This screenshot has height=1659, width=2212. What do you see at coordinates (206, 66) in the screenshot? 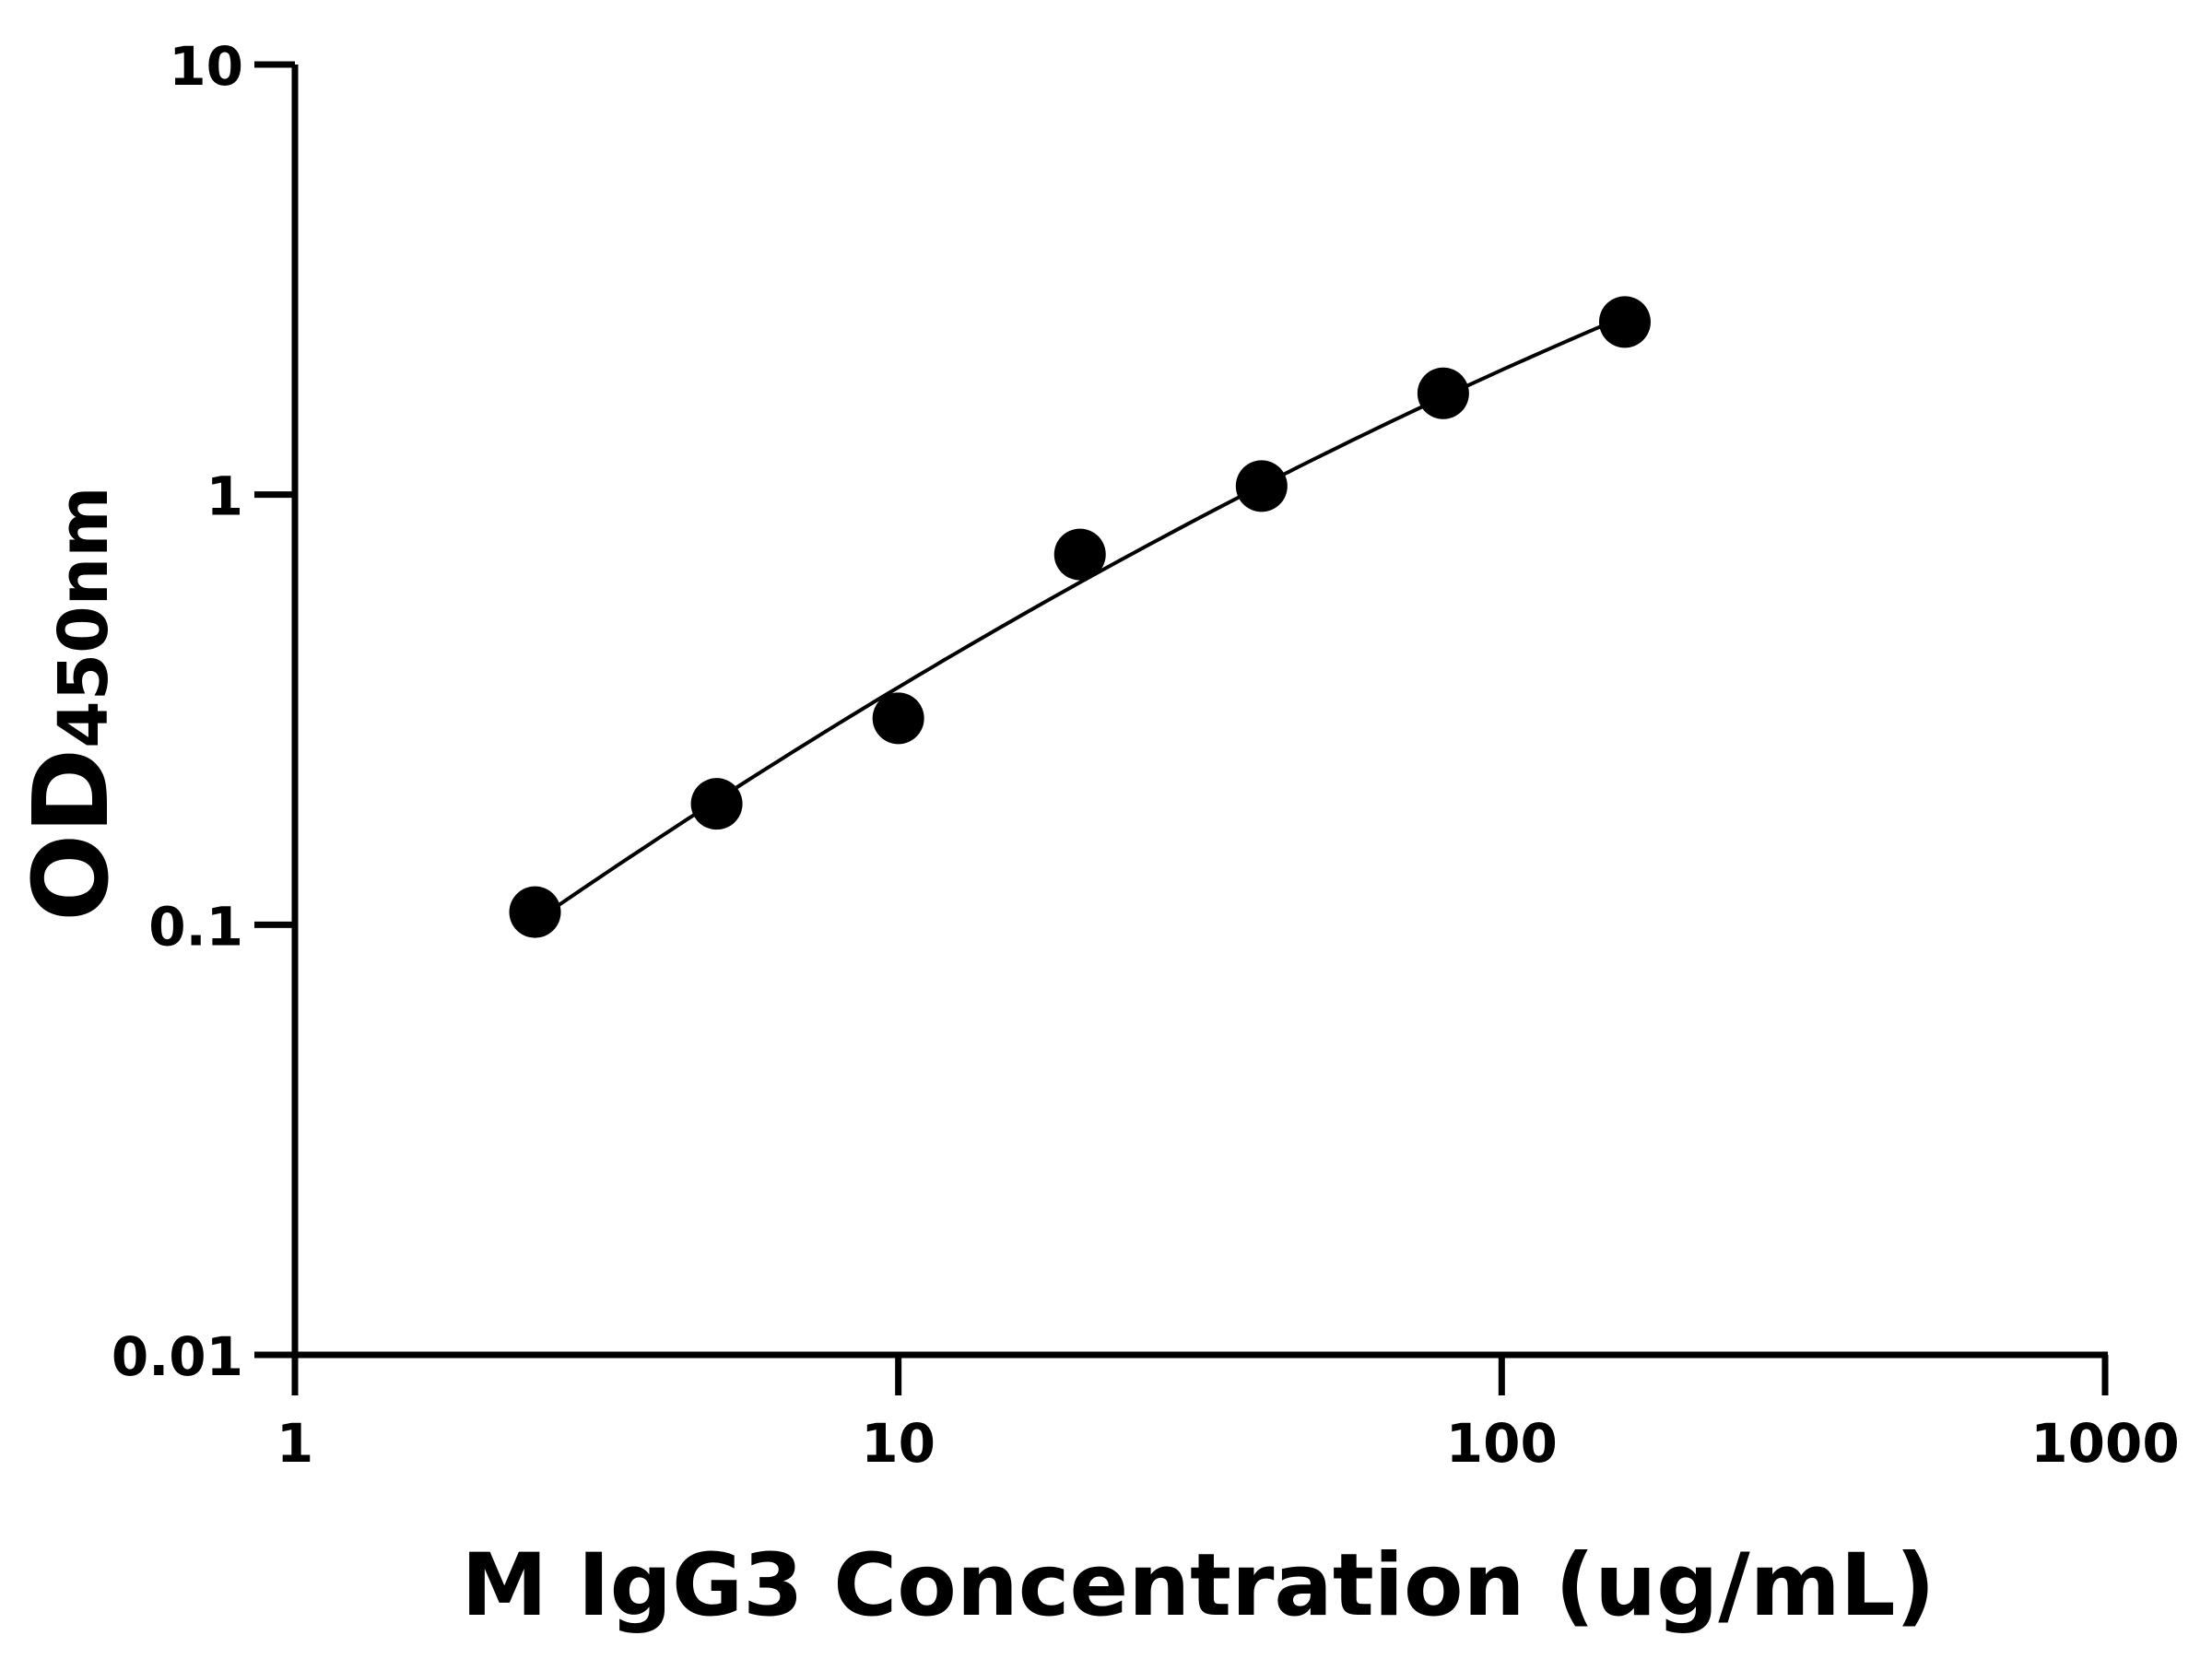
I see `y-tick-label: 10` at bounding box center [206, 66].